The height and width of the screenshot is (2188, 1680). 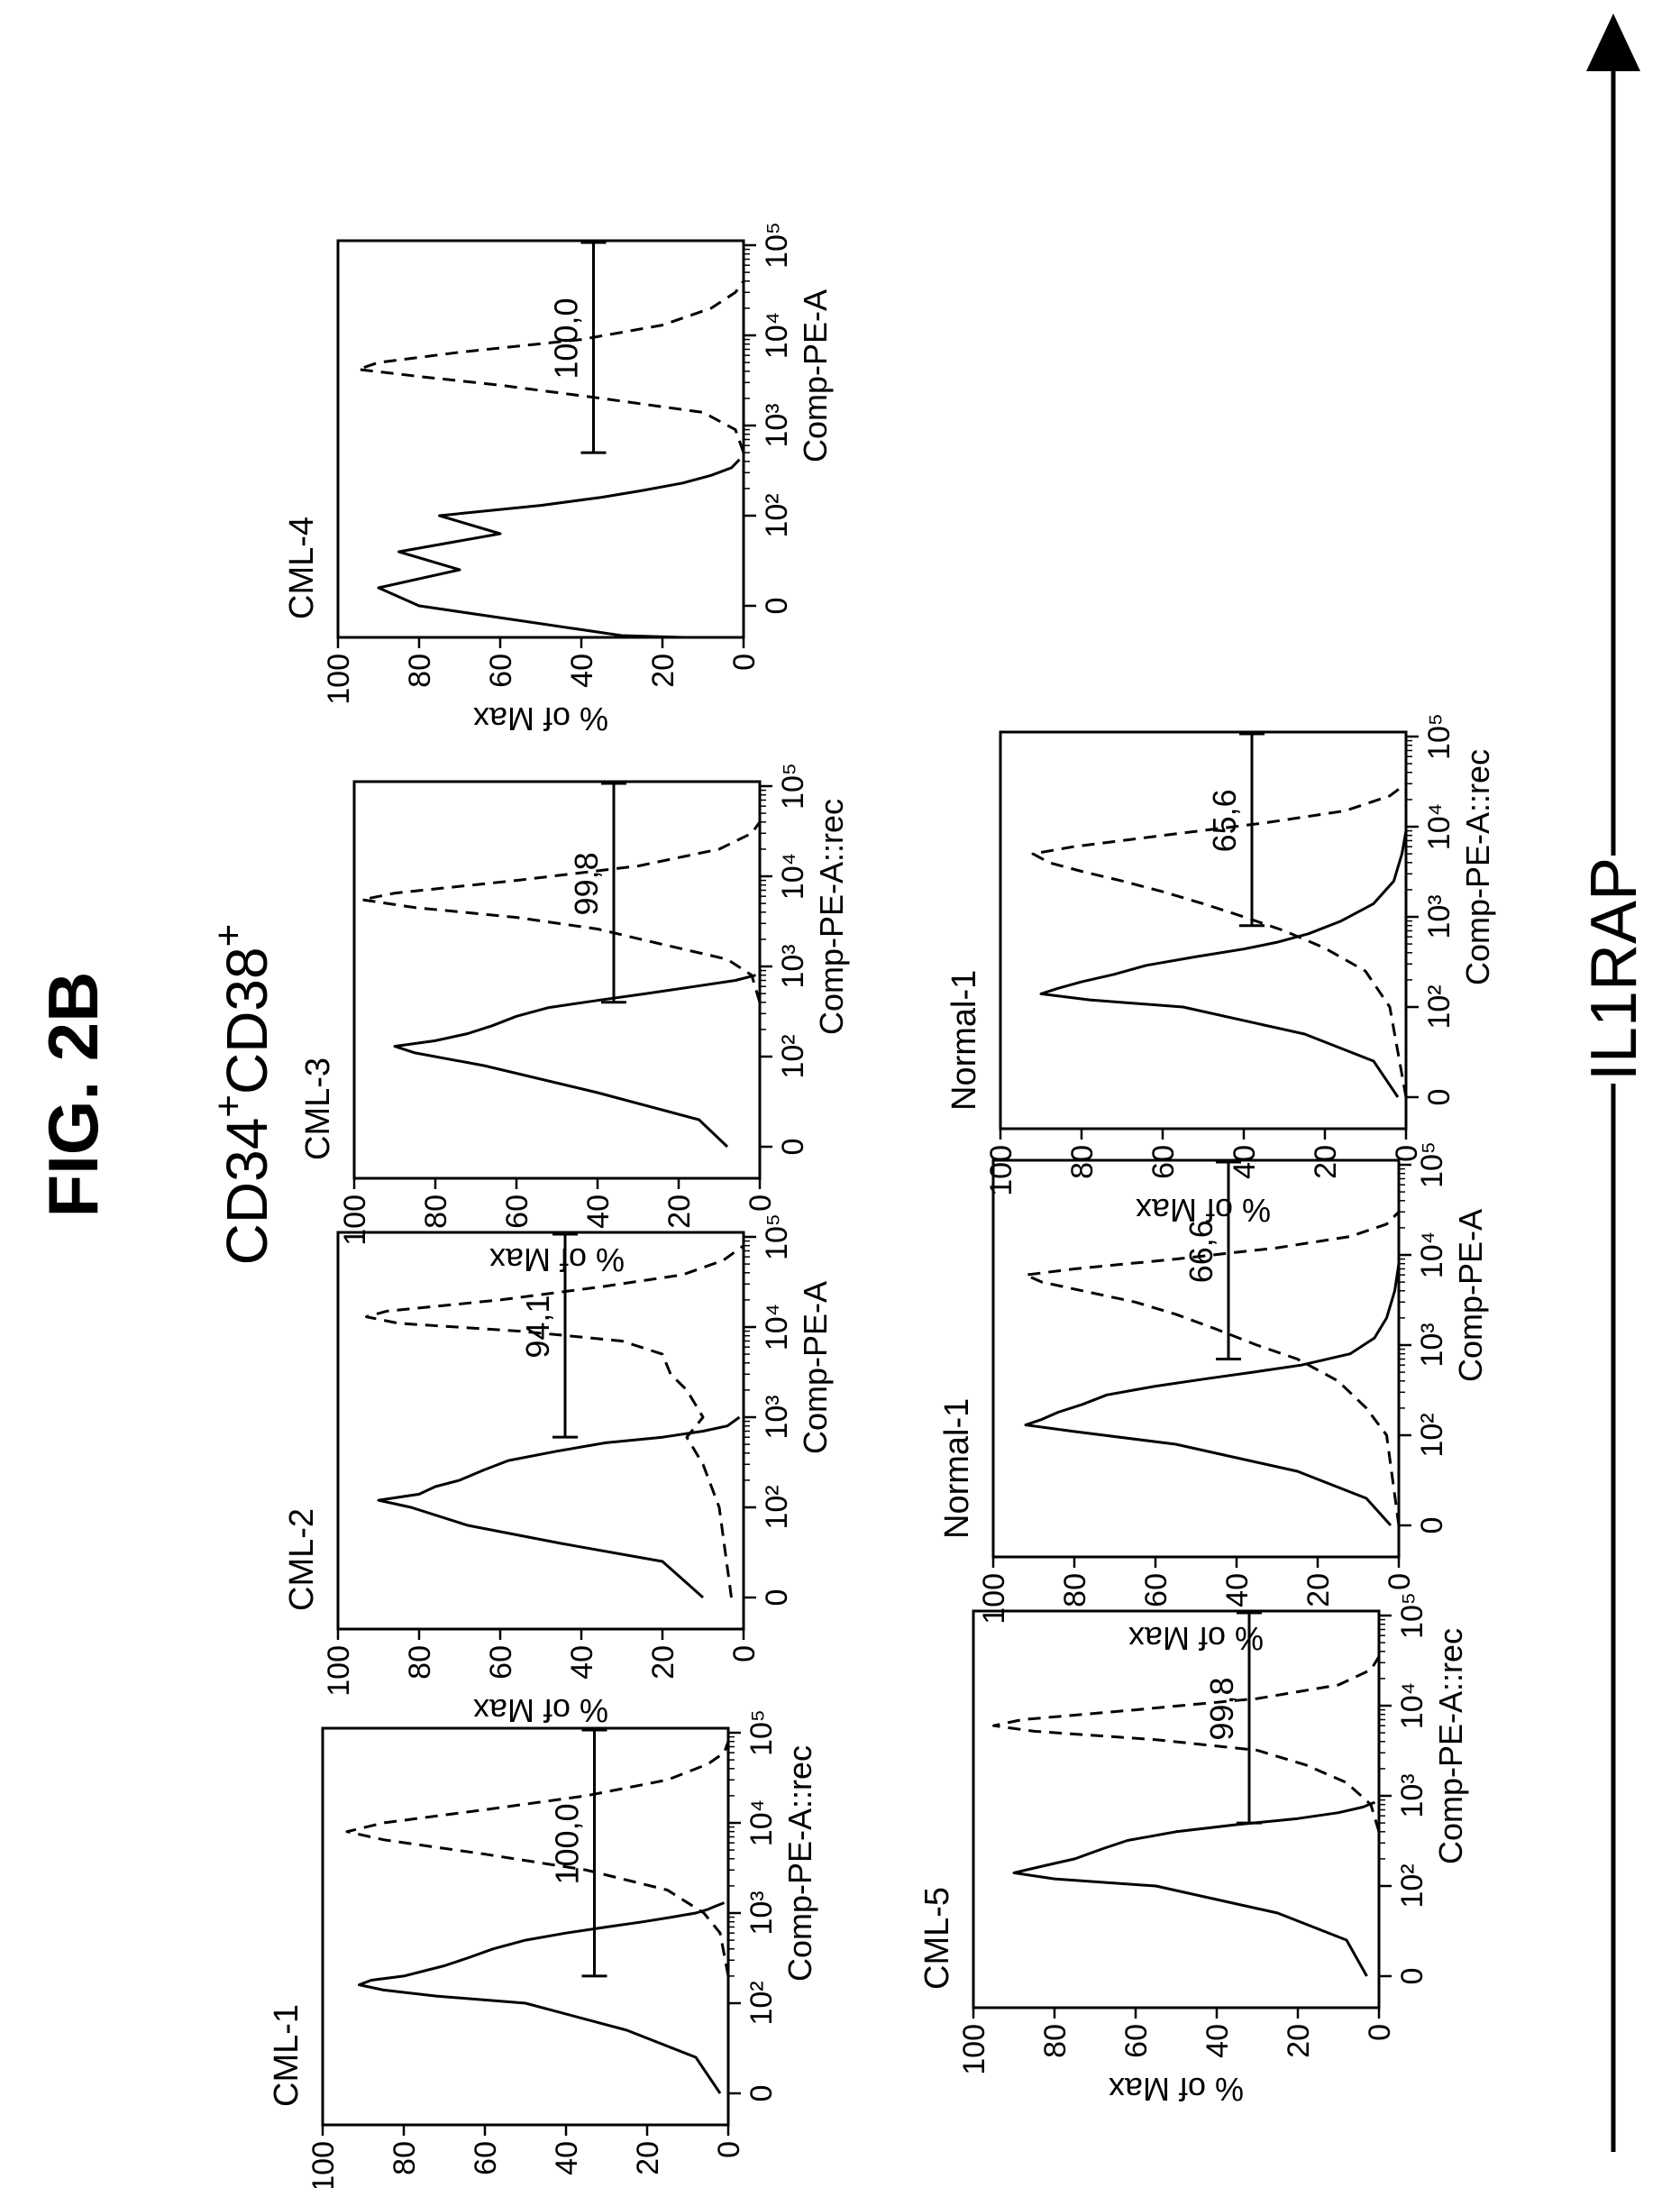 What do you see at coordinates (287, 2055) in the screenshot?
I see `panel-title: CML-1` at bounding box center [287, 2055].